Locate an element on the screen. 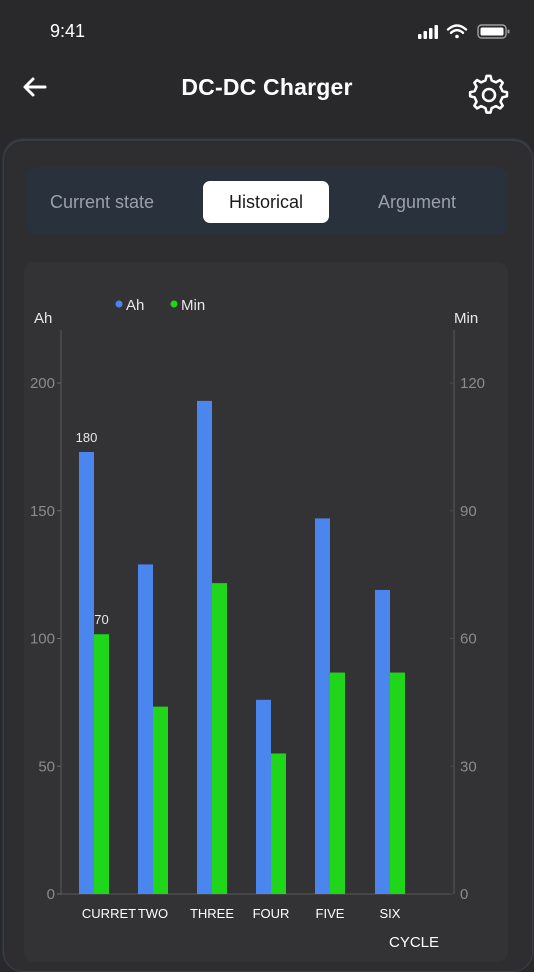 The image size is (534, 972). right-tick-label: 0 is located at coordinates (464, 894).